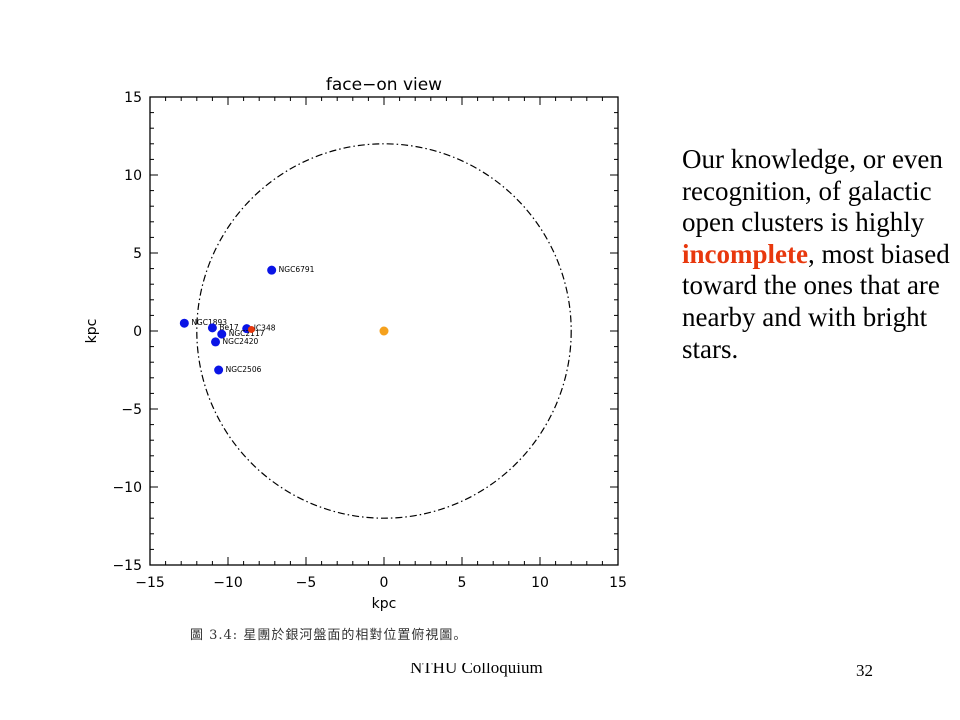 Image resolution: width=960 pixels, height=720 pixels. Describe the element at coordinates (306, 583) in the screenshot. I see `x-tick-label: −5` at that location.